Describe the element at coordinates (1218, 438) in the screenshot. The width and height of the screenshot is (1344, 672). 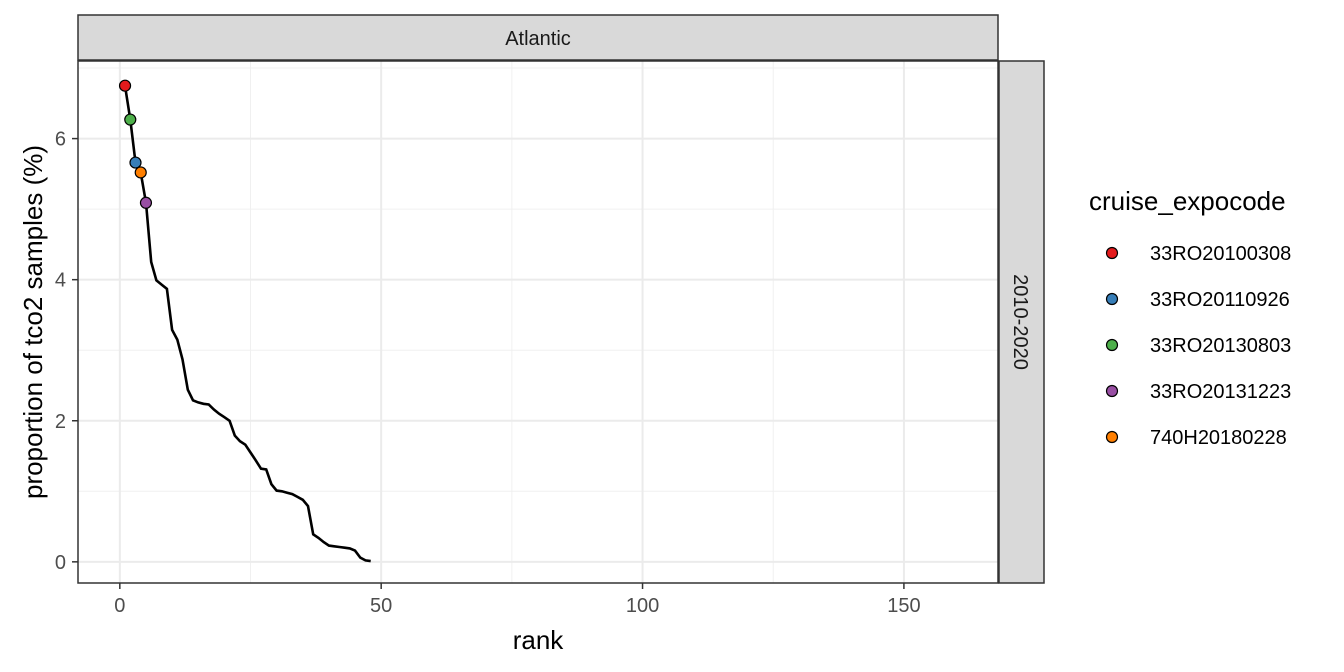
I see `legend-label: 740H20180228` at that location.